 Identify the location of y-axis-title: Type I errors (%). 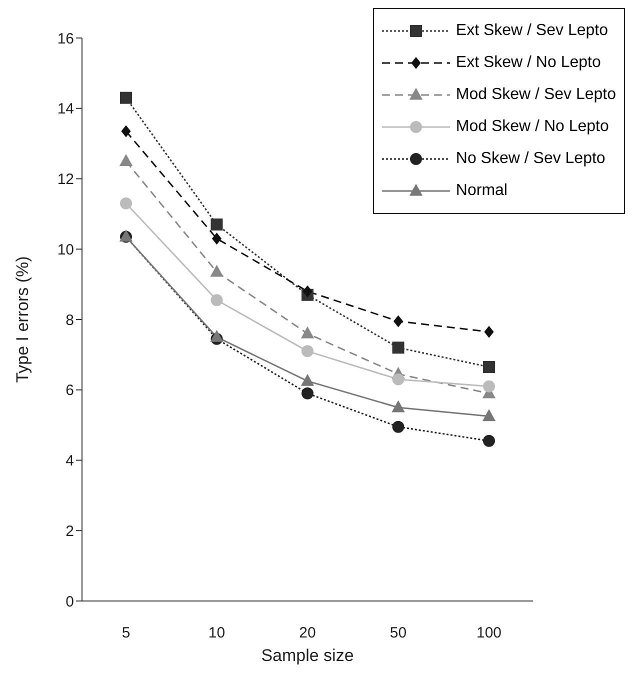
(22, 319).